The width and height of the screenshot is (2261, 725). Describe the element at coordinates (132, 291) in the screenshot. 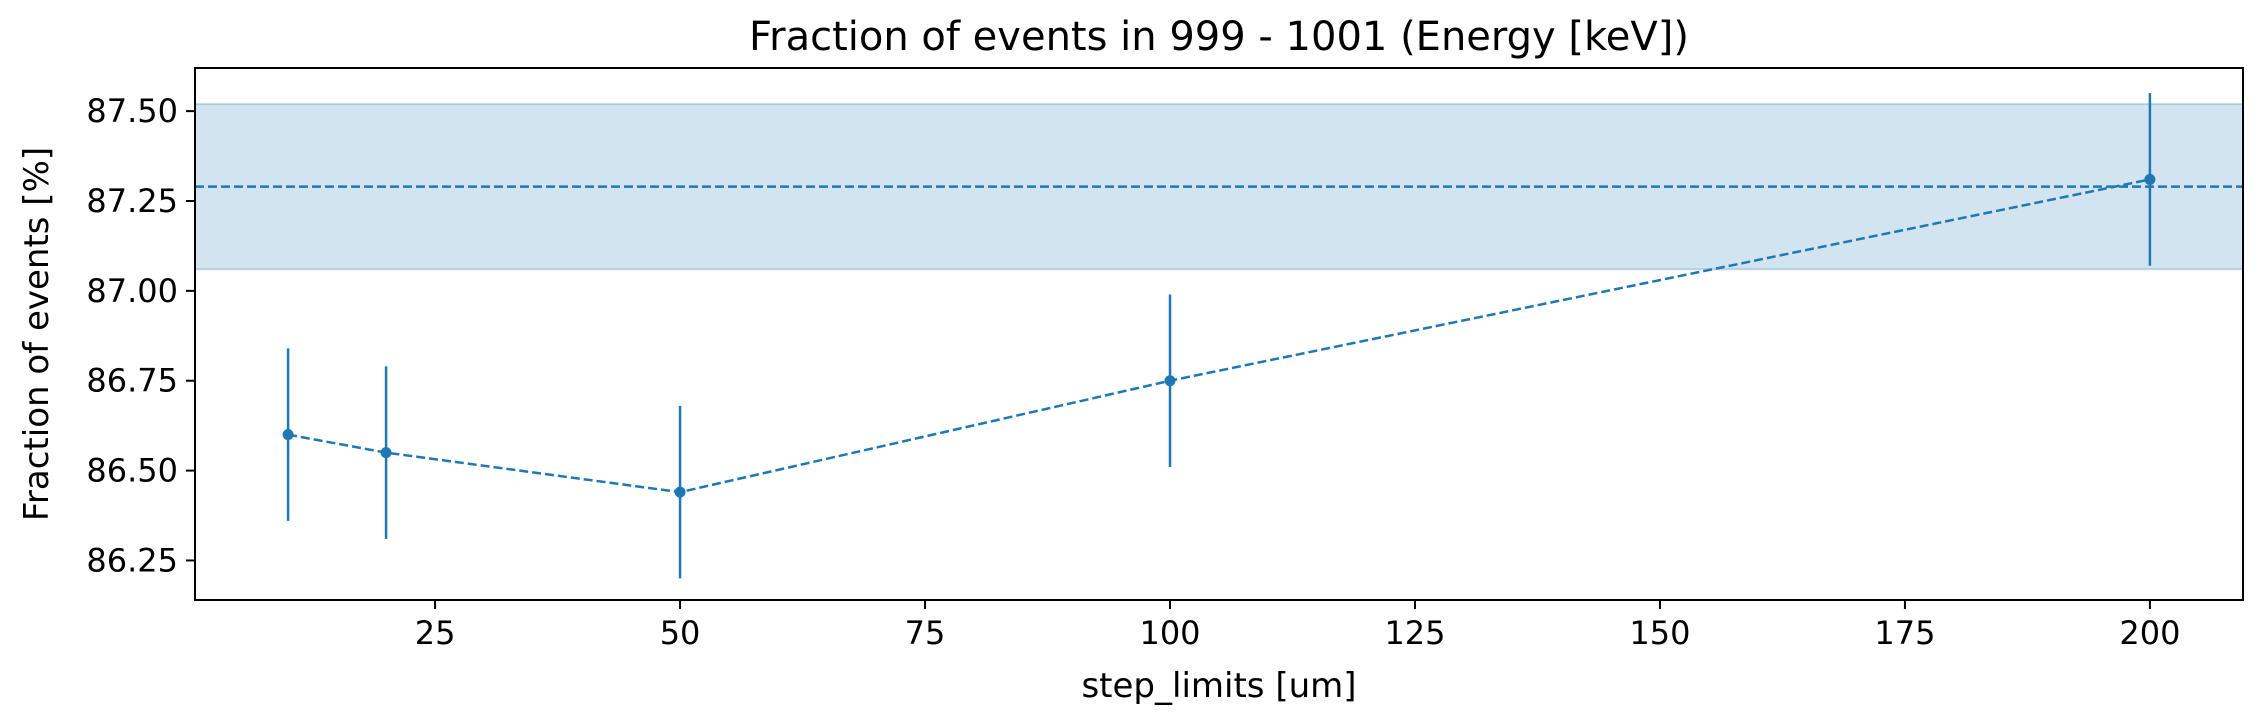

I see `y-tick-label: 87.00` at that location.